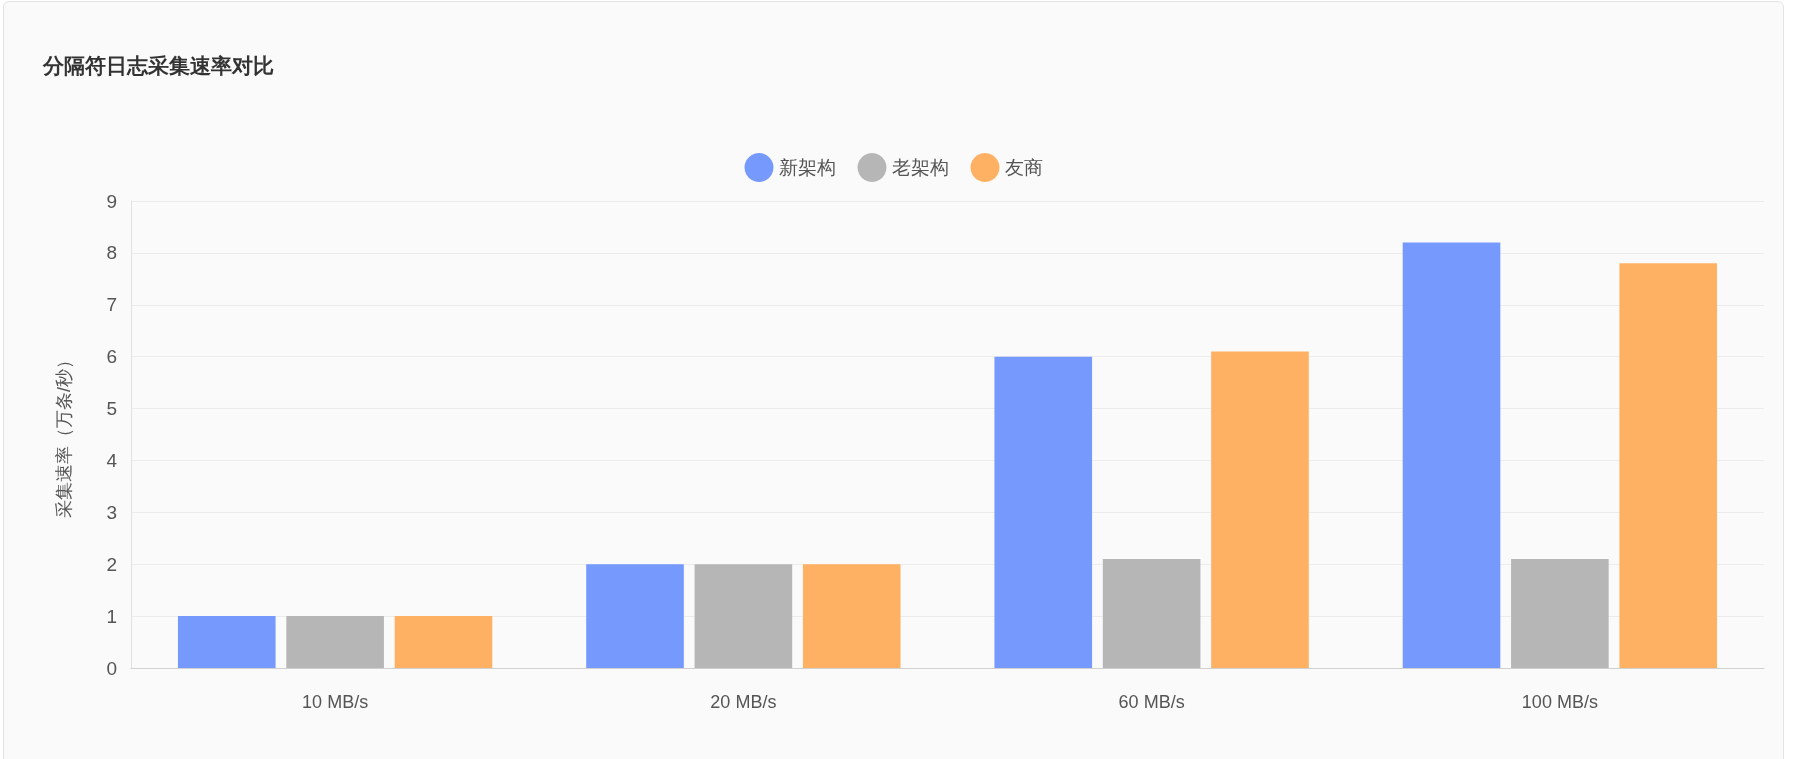  Describe the element at coordinates (111, 409) in the screenshot. I see `y-tick-label: 5` at that location.